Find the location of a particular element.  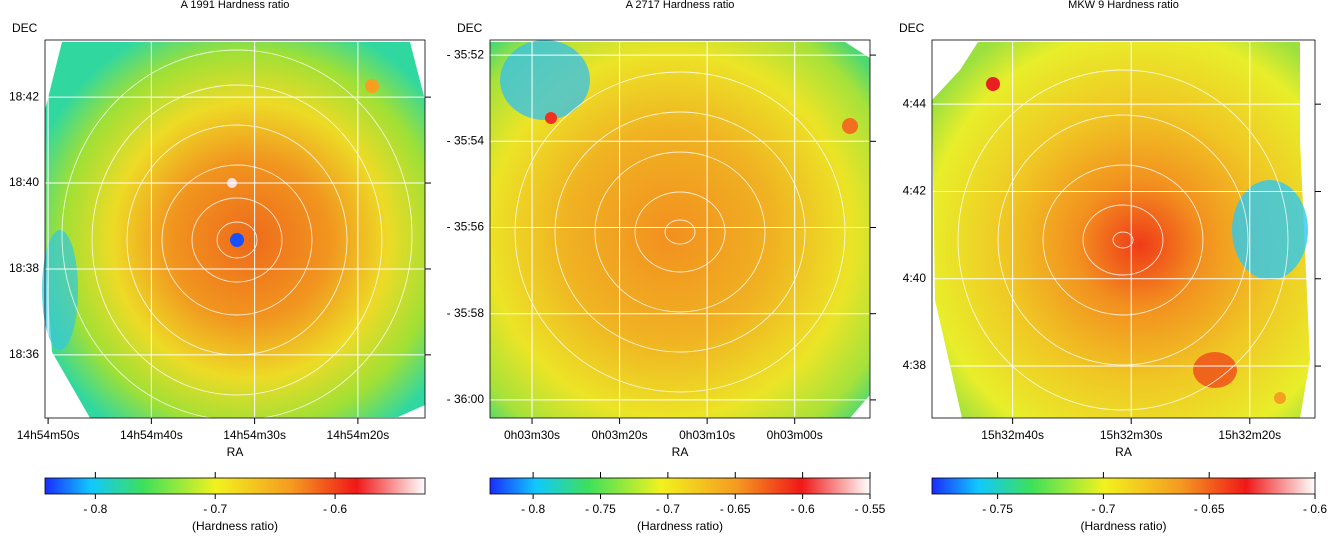

x-tick-label: 0h03m10s is located at coordinates (707, 435).